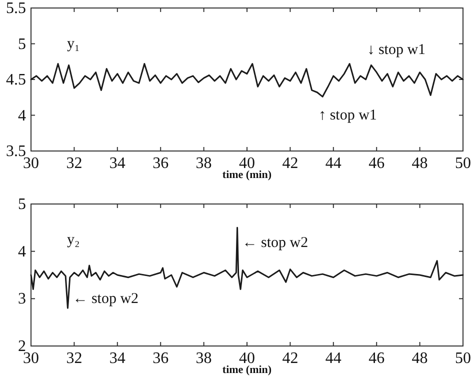  What do you see at coordinates (16, 8) in the screenshot?
I see `y-tick-label: 5.5` at bounding box center [16, 8].